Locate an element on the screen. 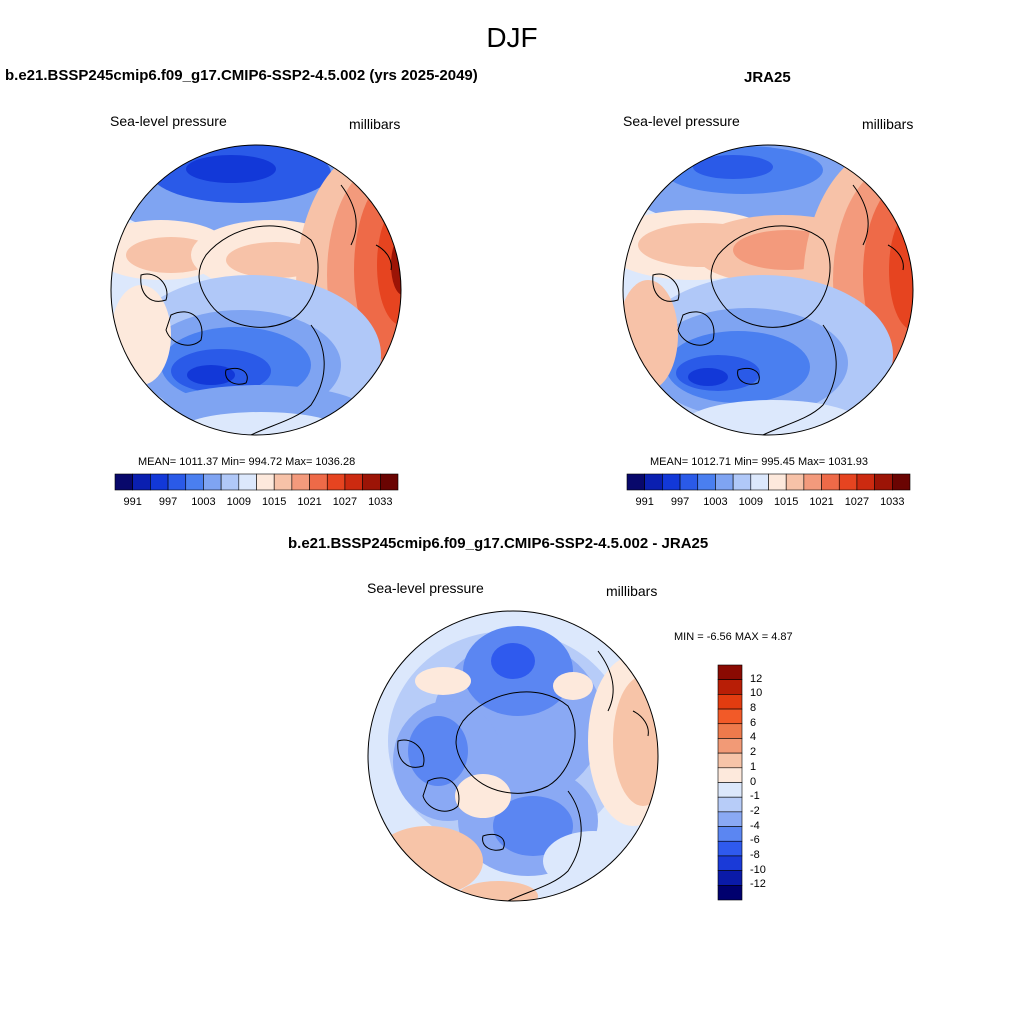 This screenshot has height=1024, width=1024. obs-colorbar is located at coordinates (768, 482).